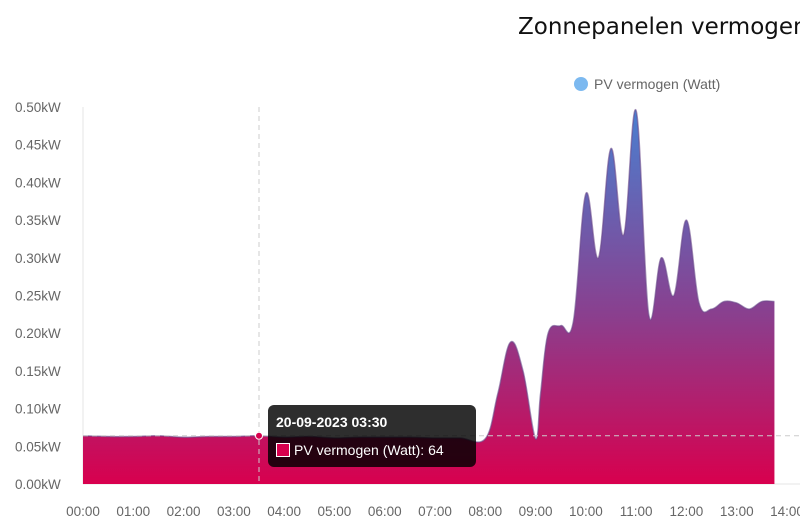  What do you see at coordinates (83, 511) in the screenshot?
I see `x-tick-label: 00:00` at bounding box center [83, 511].